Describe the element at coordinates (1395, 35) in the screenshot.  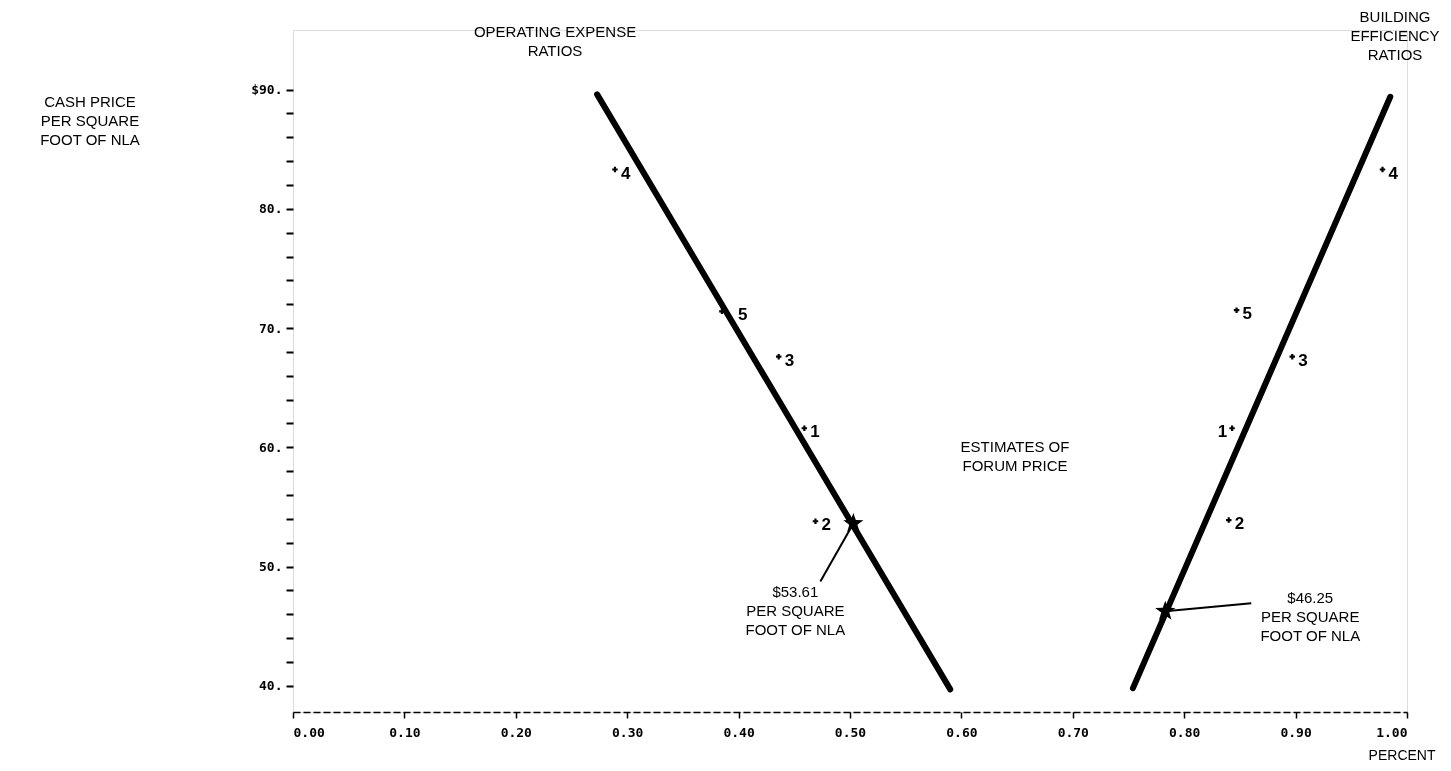
I see `annotation: BUILDING EFFICIENCY RATIOS` at that location.